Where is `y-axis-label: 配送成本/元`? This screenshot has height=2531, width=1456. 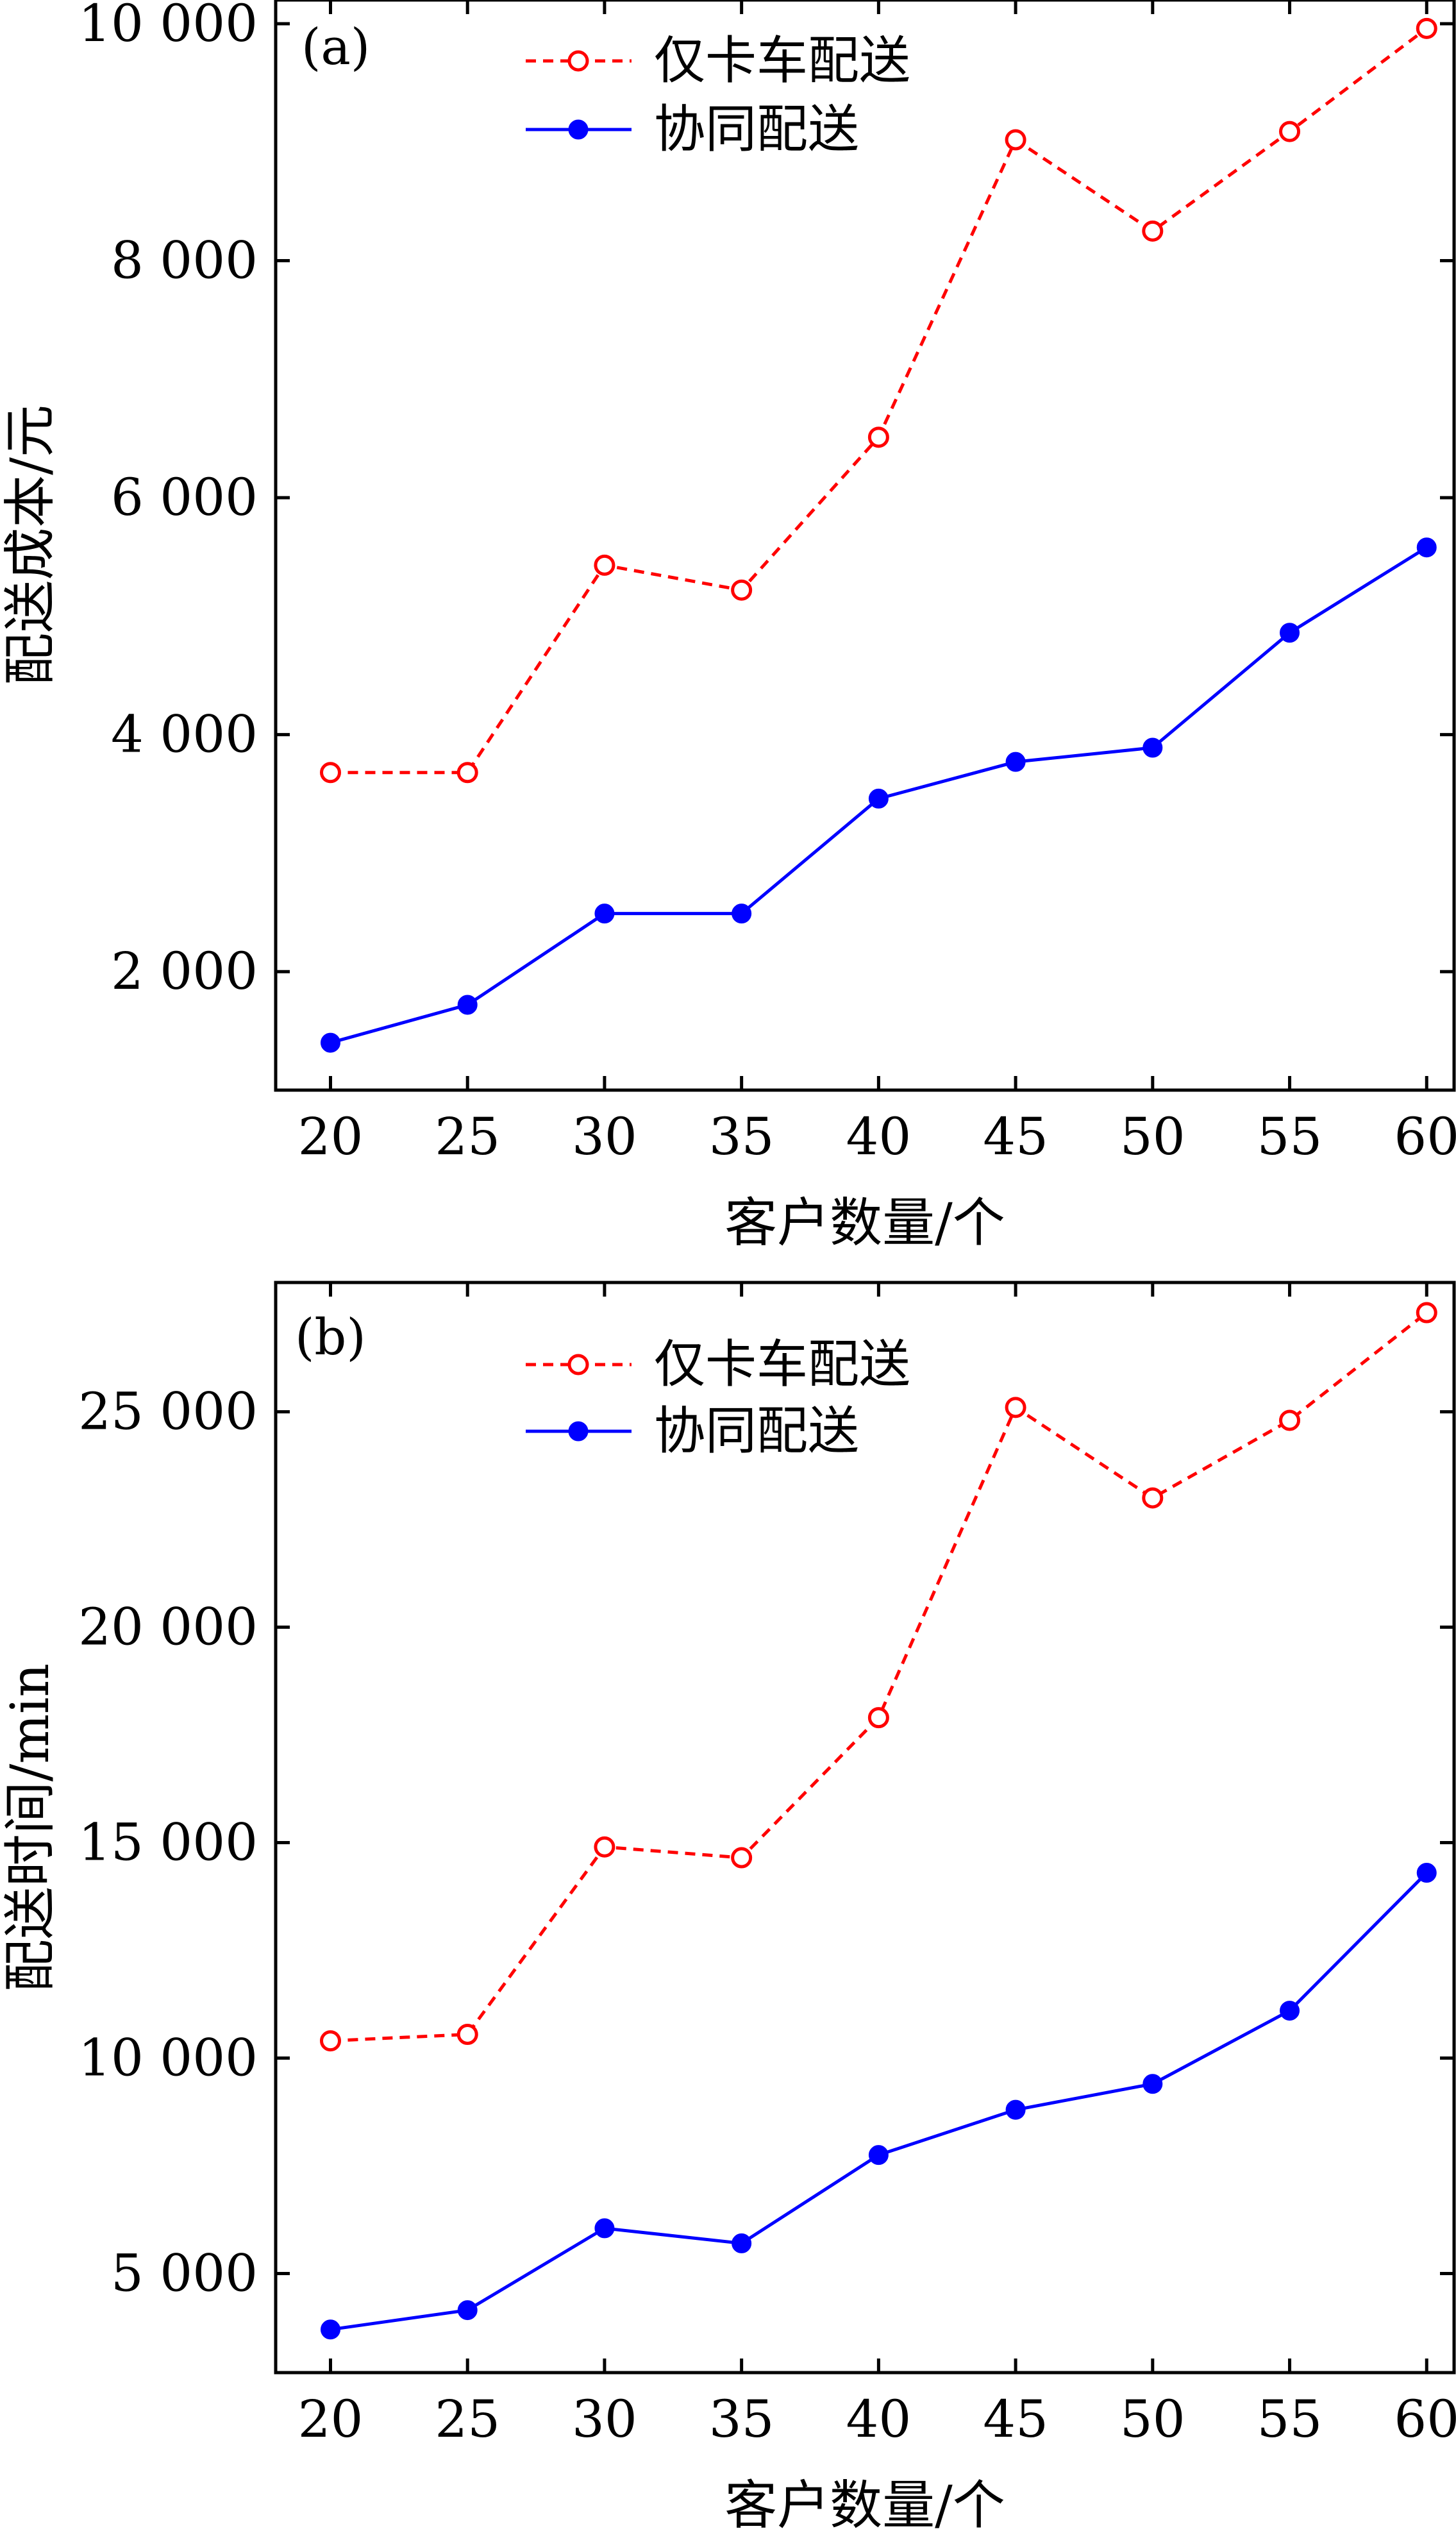
y-axis-label: 配送成本/元 is located at coordinates (30, 545).